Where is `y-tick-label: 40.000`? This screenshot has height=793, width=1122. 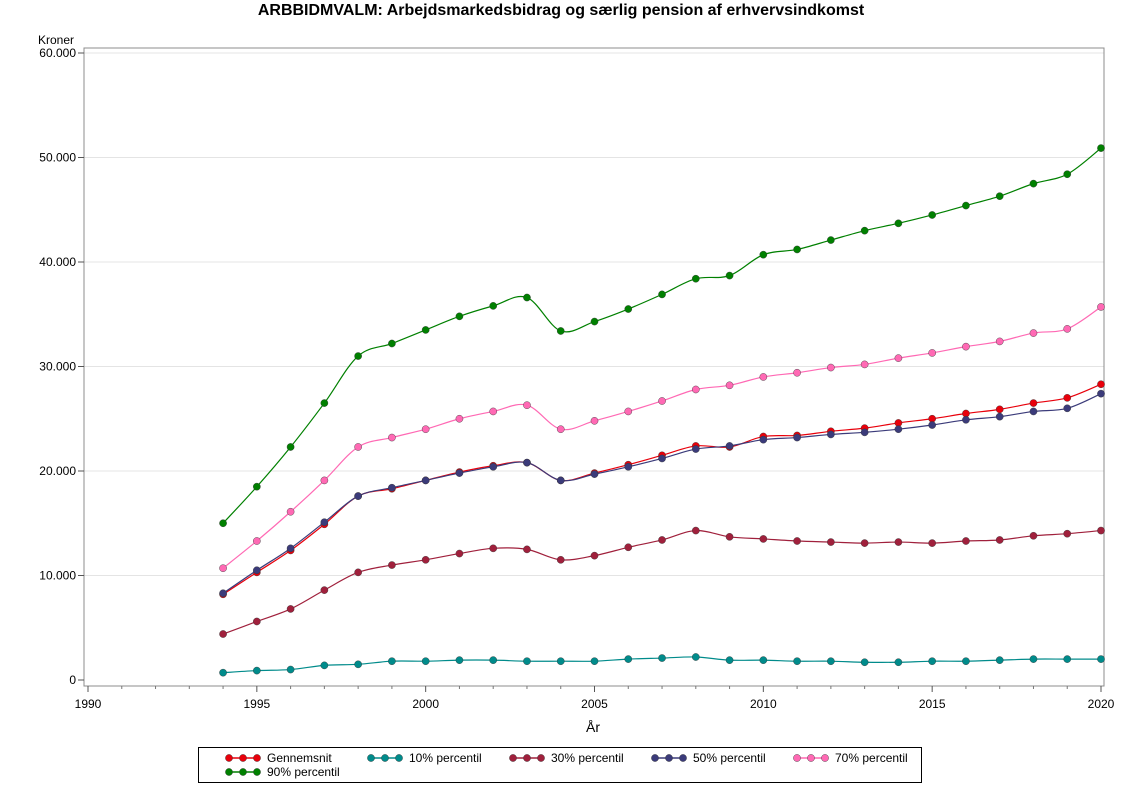 y-tick-label: 40.000 is located at coordinates (57, 262).